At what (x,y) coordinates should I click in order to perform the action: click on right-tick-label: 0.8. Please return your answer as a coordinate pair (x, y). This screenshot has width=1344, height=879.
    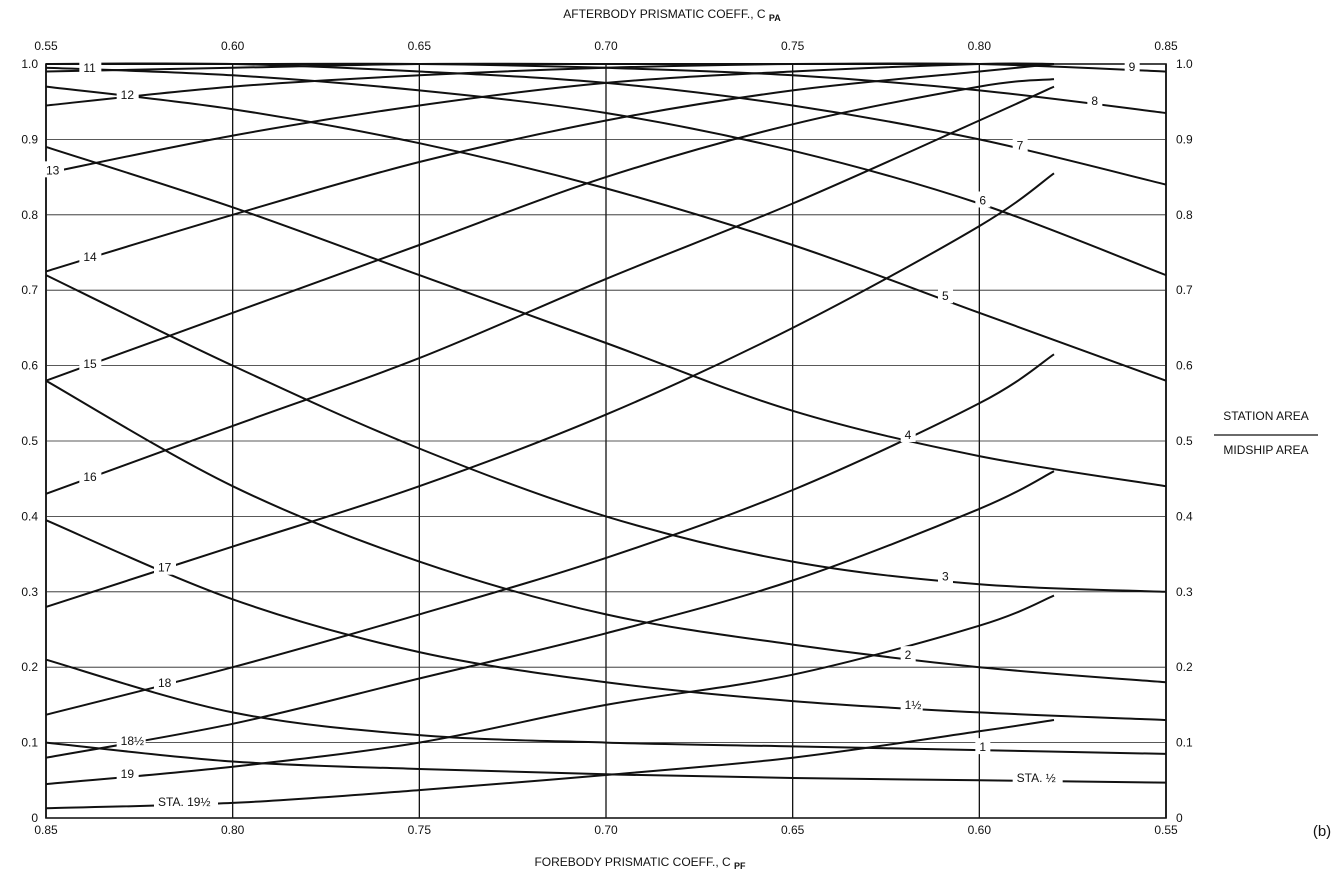
    Looking at the image, I should click on (1184, 215).